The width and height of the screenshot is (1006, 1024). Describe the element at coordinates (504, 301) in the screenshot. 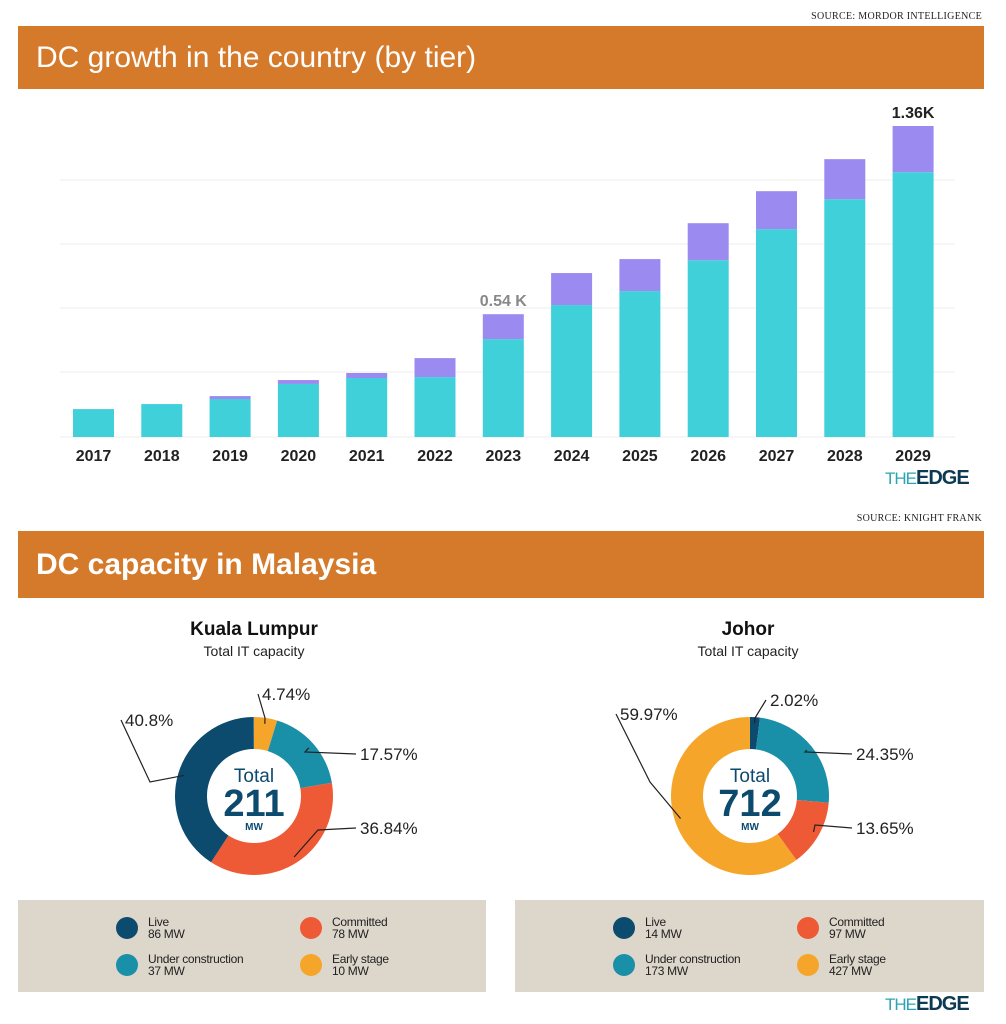

I see `data-label: 0.54 K` at that location.